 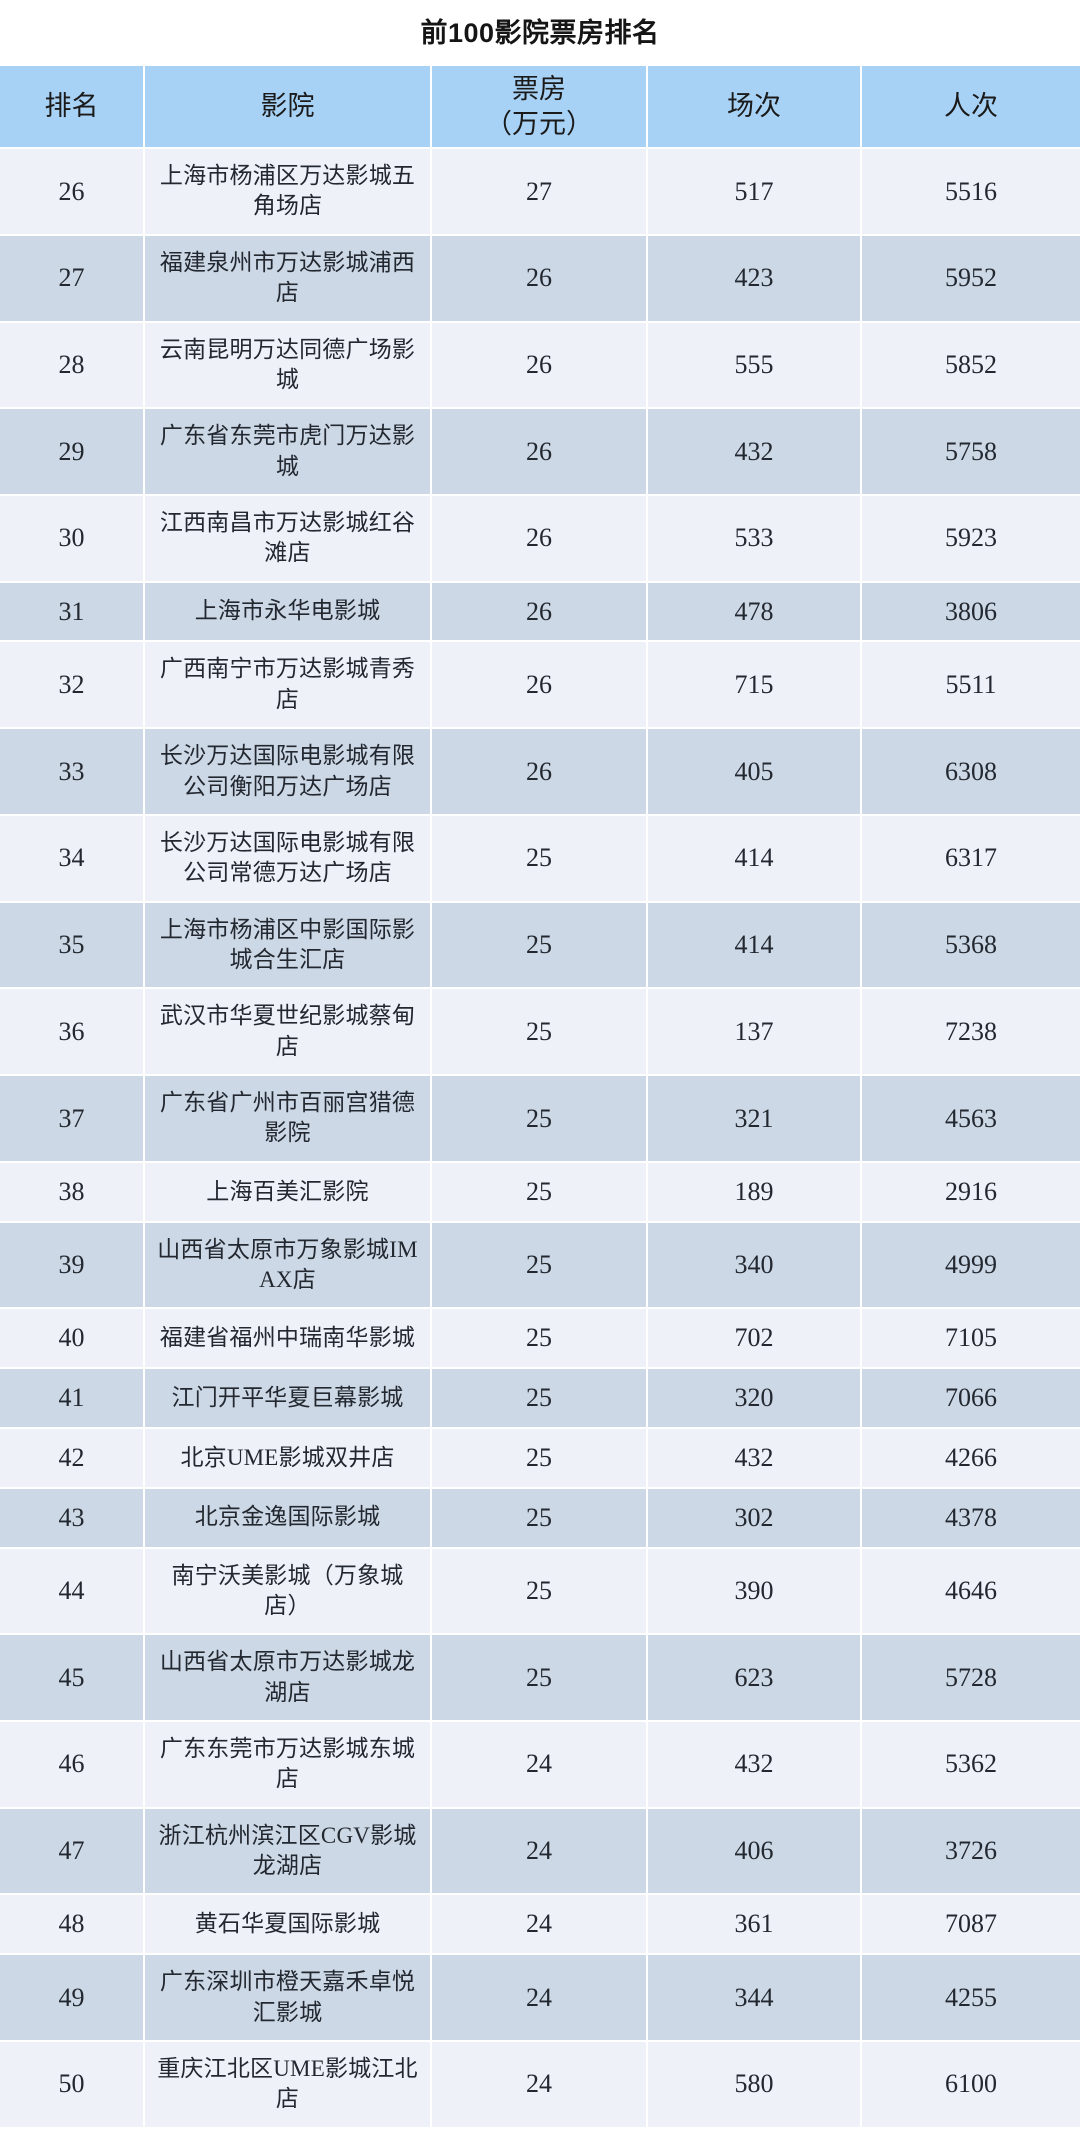 I want to click on cell-cinema: 广东深圳市橙天嘉禾卓悦汇影城, so click(x=288, y=1998).